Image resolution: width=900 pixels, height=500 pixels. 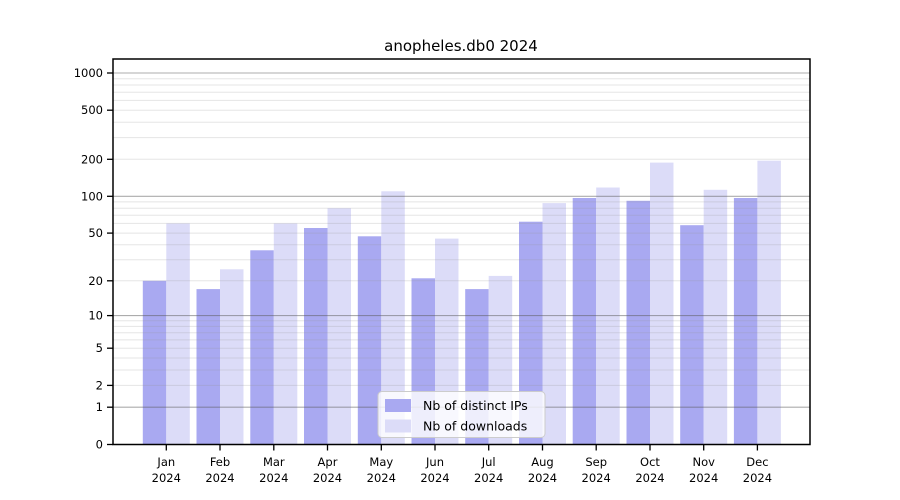 I want to click on legend-label-distinct-ips: Nb of distinct IPs, so click(x=475, y=405).